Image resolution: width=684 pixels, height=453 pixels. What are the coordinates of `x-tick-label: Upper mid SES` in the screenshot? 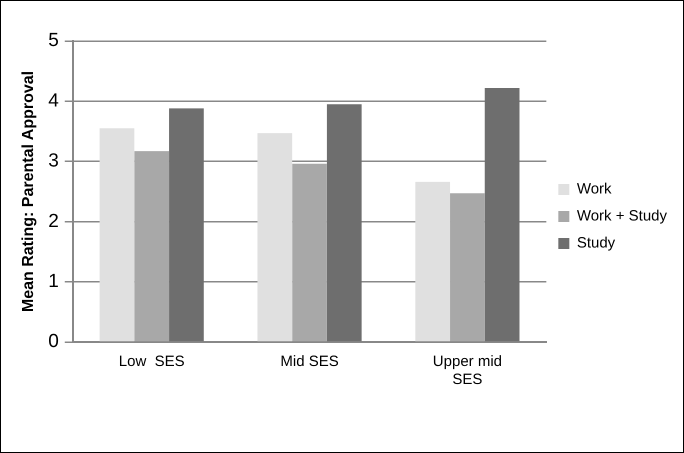 It's located at (467, 370).